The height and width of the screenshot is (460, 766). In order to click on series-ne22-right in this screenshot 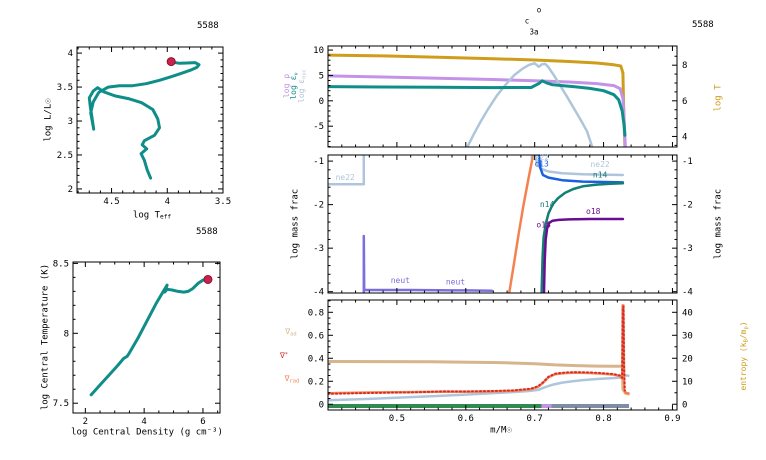, I will do `click(579, 166)`.